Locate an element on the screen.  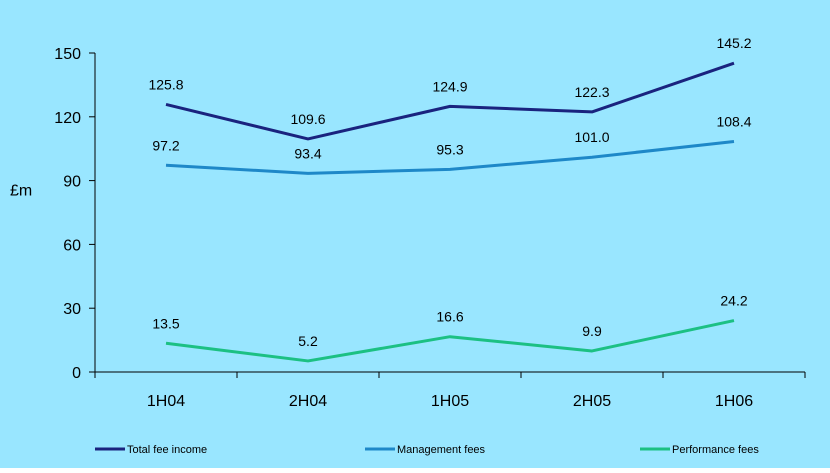
data-label: 24.2 is located at coordinates (733, 301).